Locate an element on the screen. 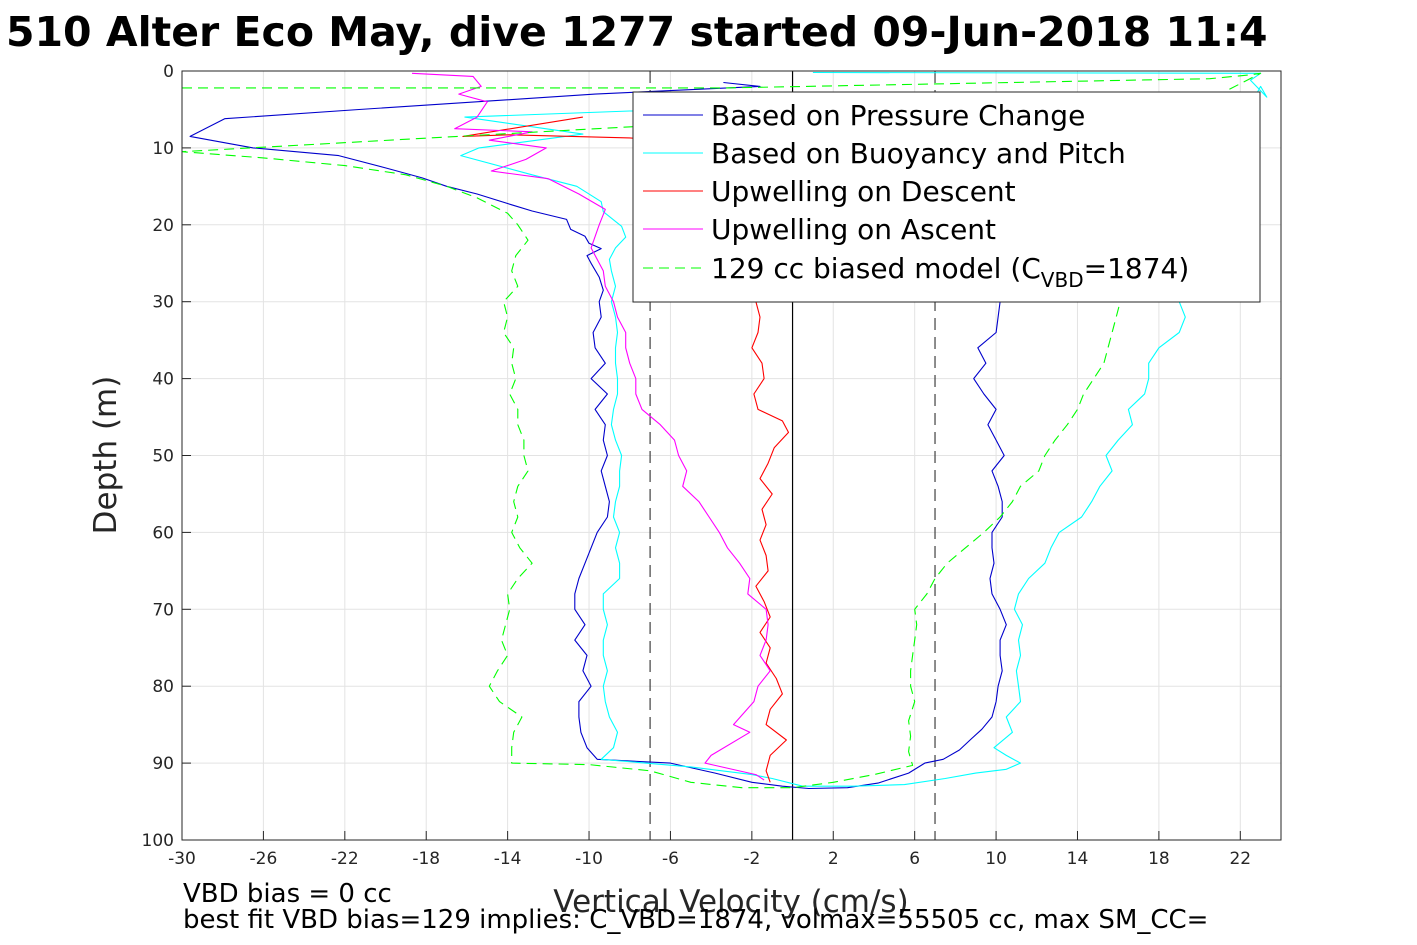 This screenshot has height=945, width=1417. y-tick-label: 90 is located at coordinates (163, 764).